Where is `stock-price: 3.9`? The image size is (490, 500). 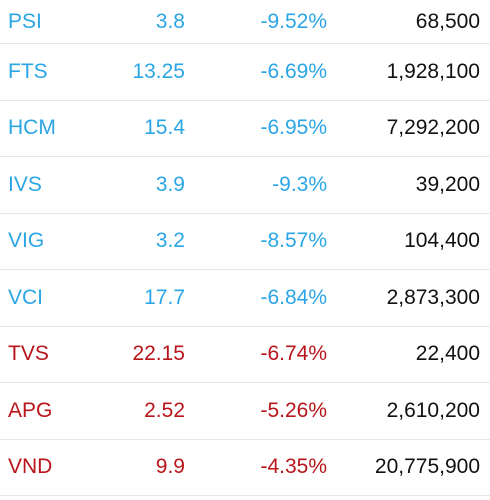 stock-price: 3.9 is located at coordinates (170, 184).